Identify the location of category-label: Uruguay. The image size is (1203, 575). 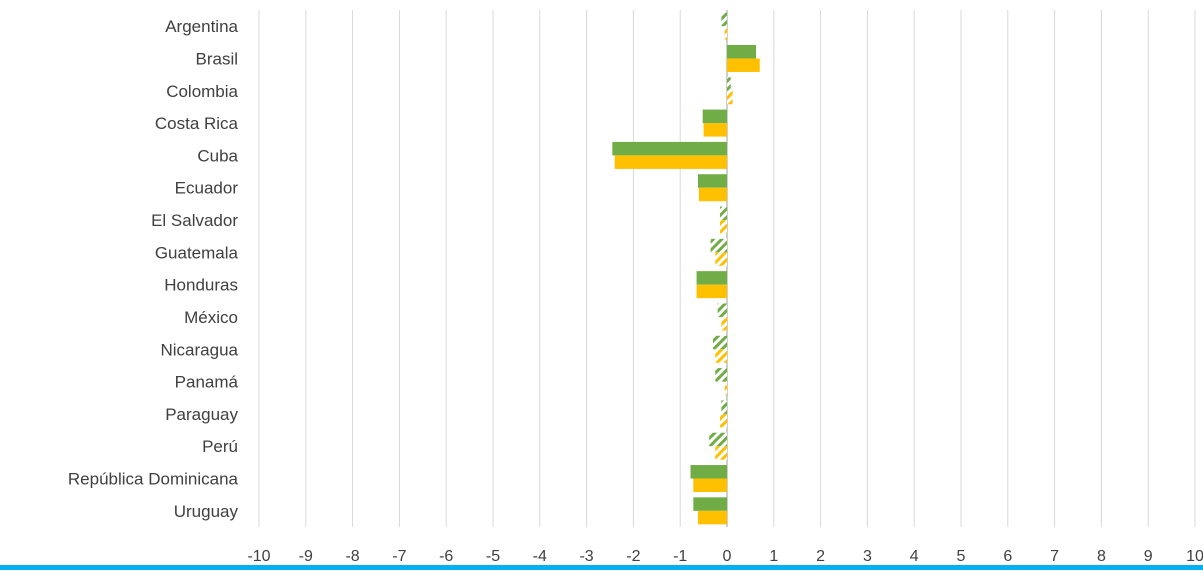
(206, 511).